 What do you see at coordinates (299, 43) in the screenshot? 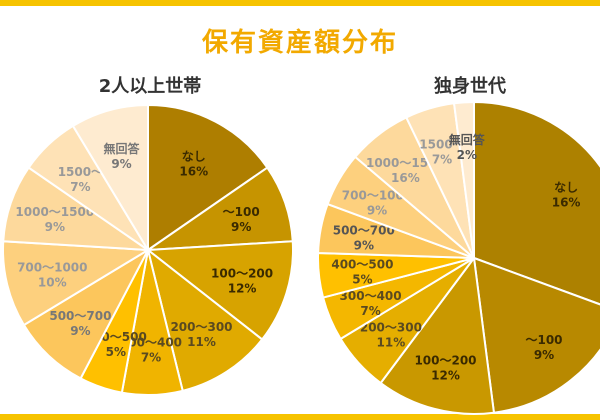
I see `page-title: 保有資産額分布` at bounding box center [299, 43].